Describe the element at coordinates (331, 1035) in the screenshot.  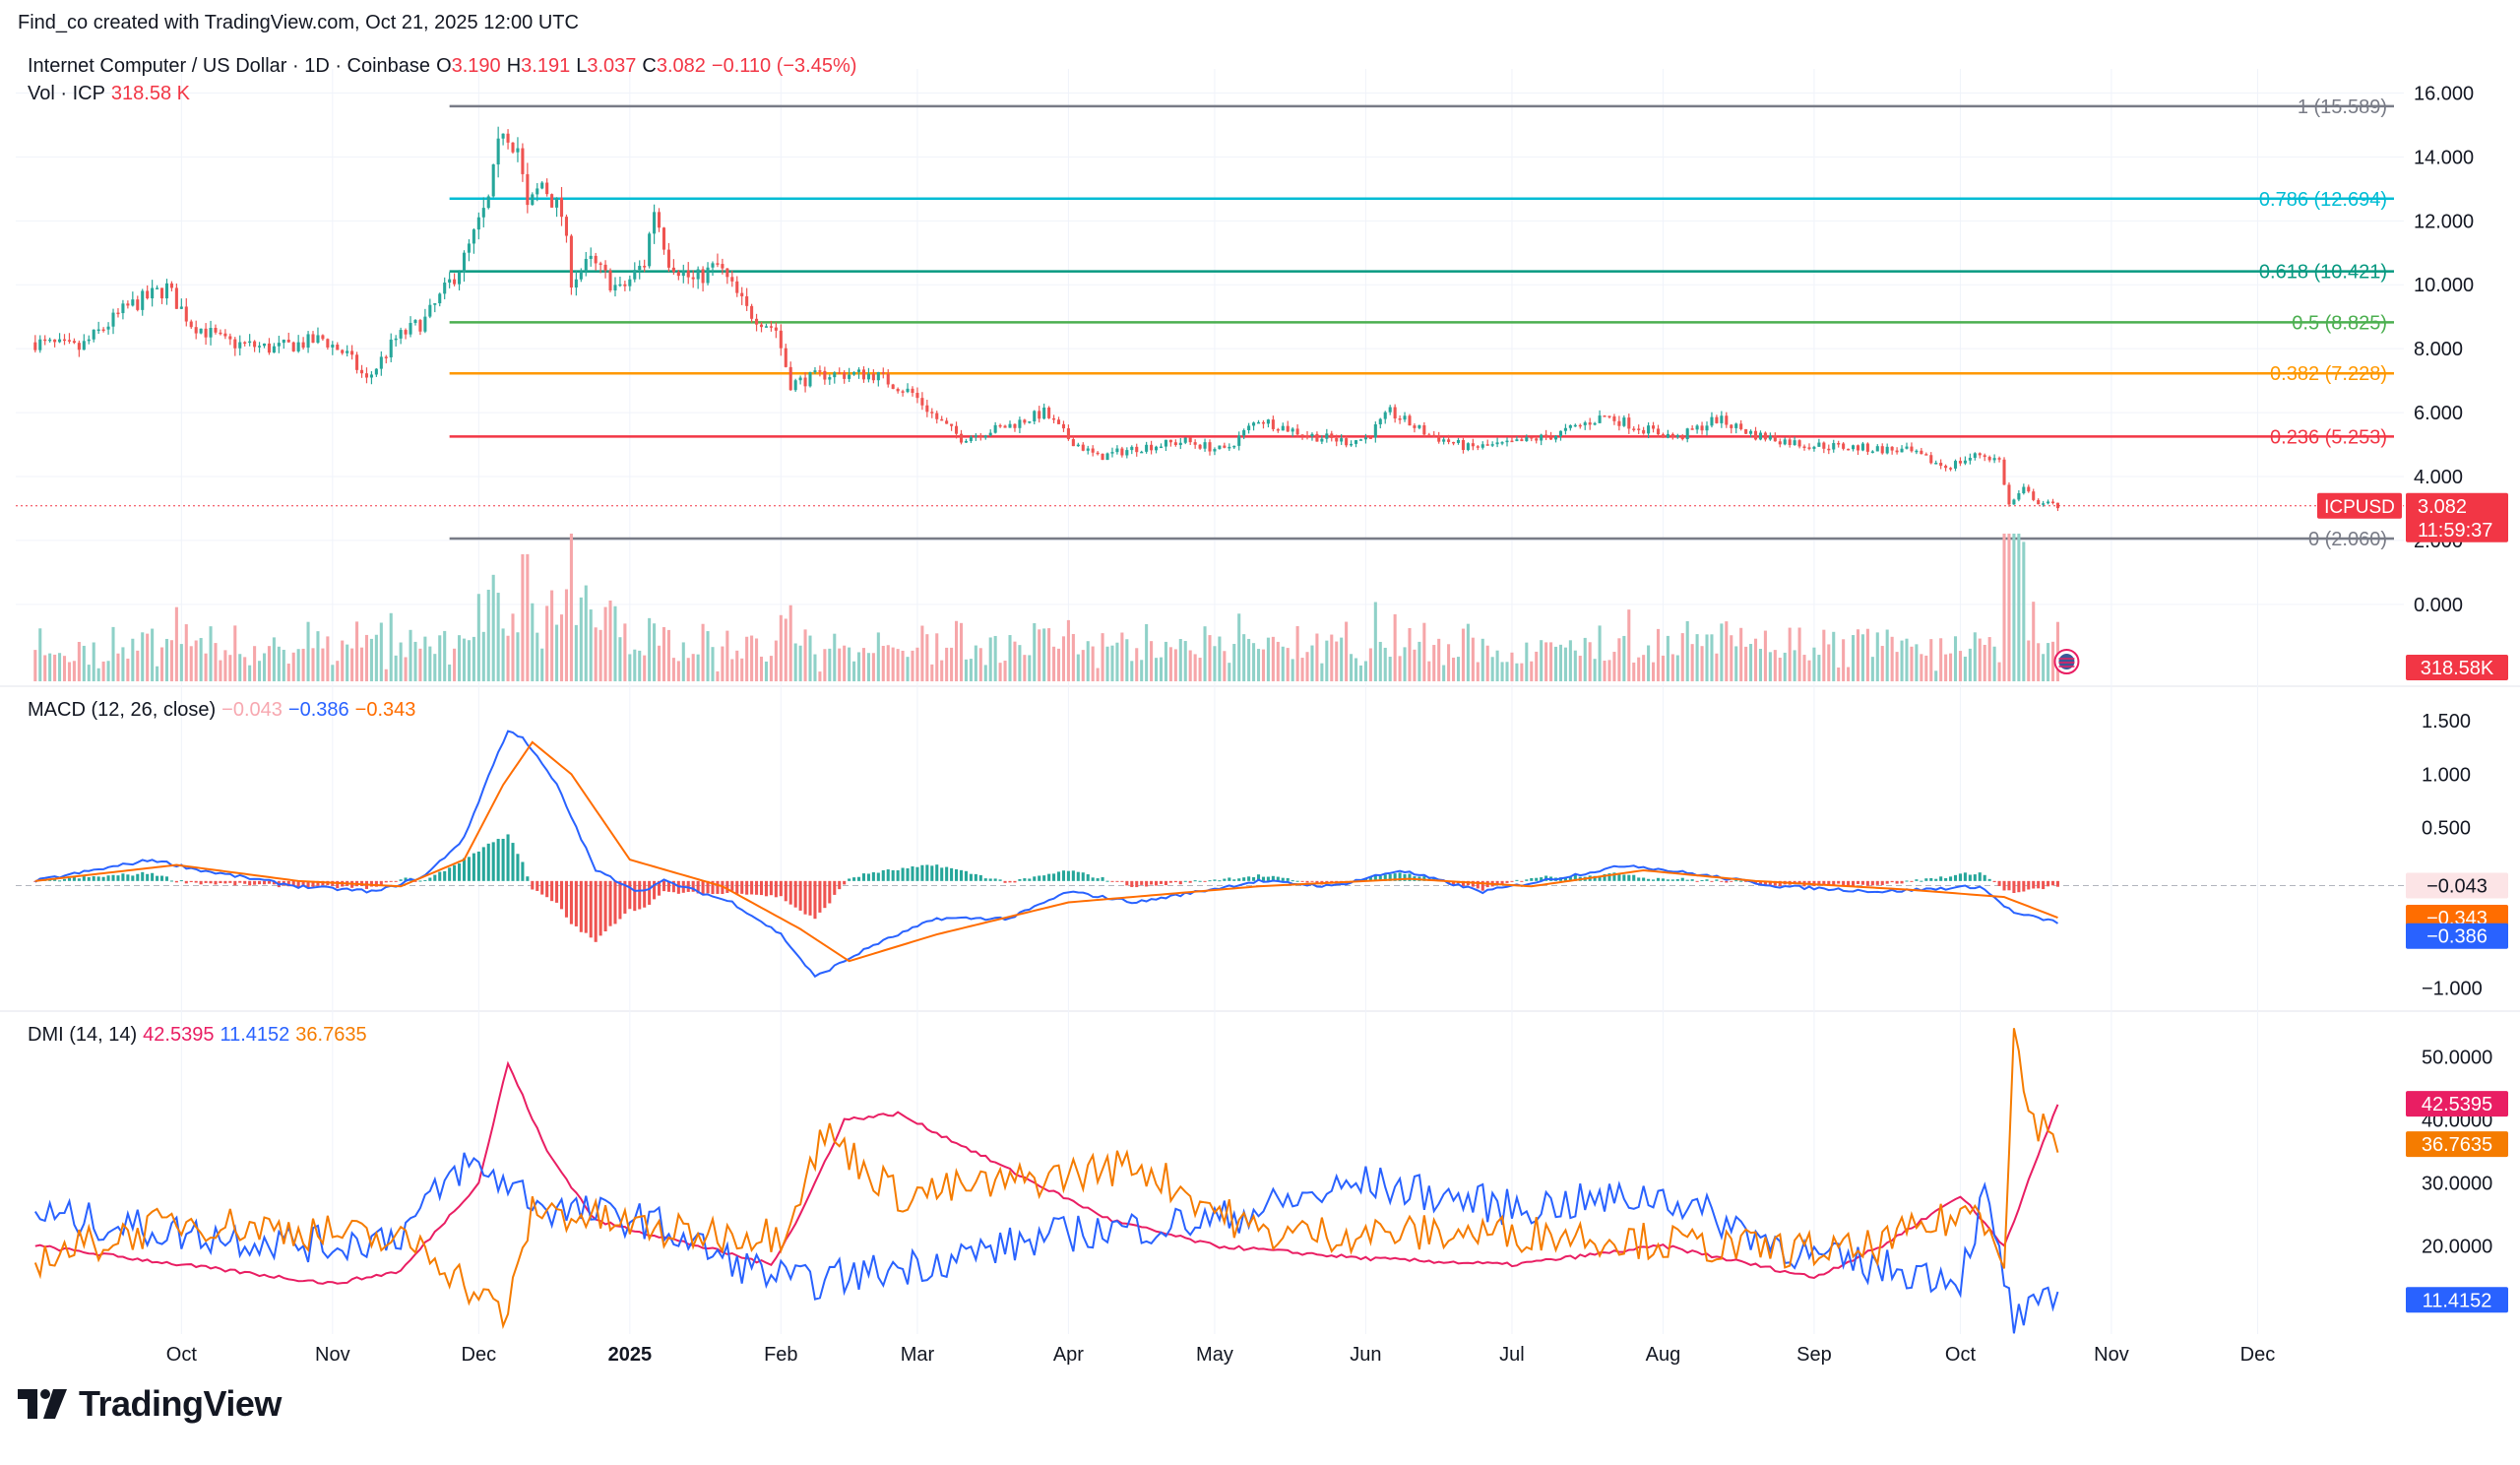
I see `minus-di-value: 36.7635` at that location.